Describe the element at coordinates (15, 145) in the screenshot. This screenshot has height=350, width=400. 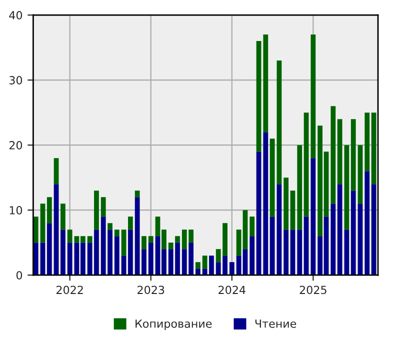
I see `y-tick-label: 20` at that location.